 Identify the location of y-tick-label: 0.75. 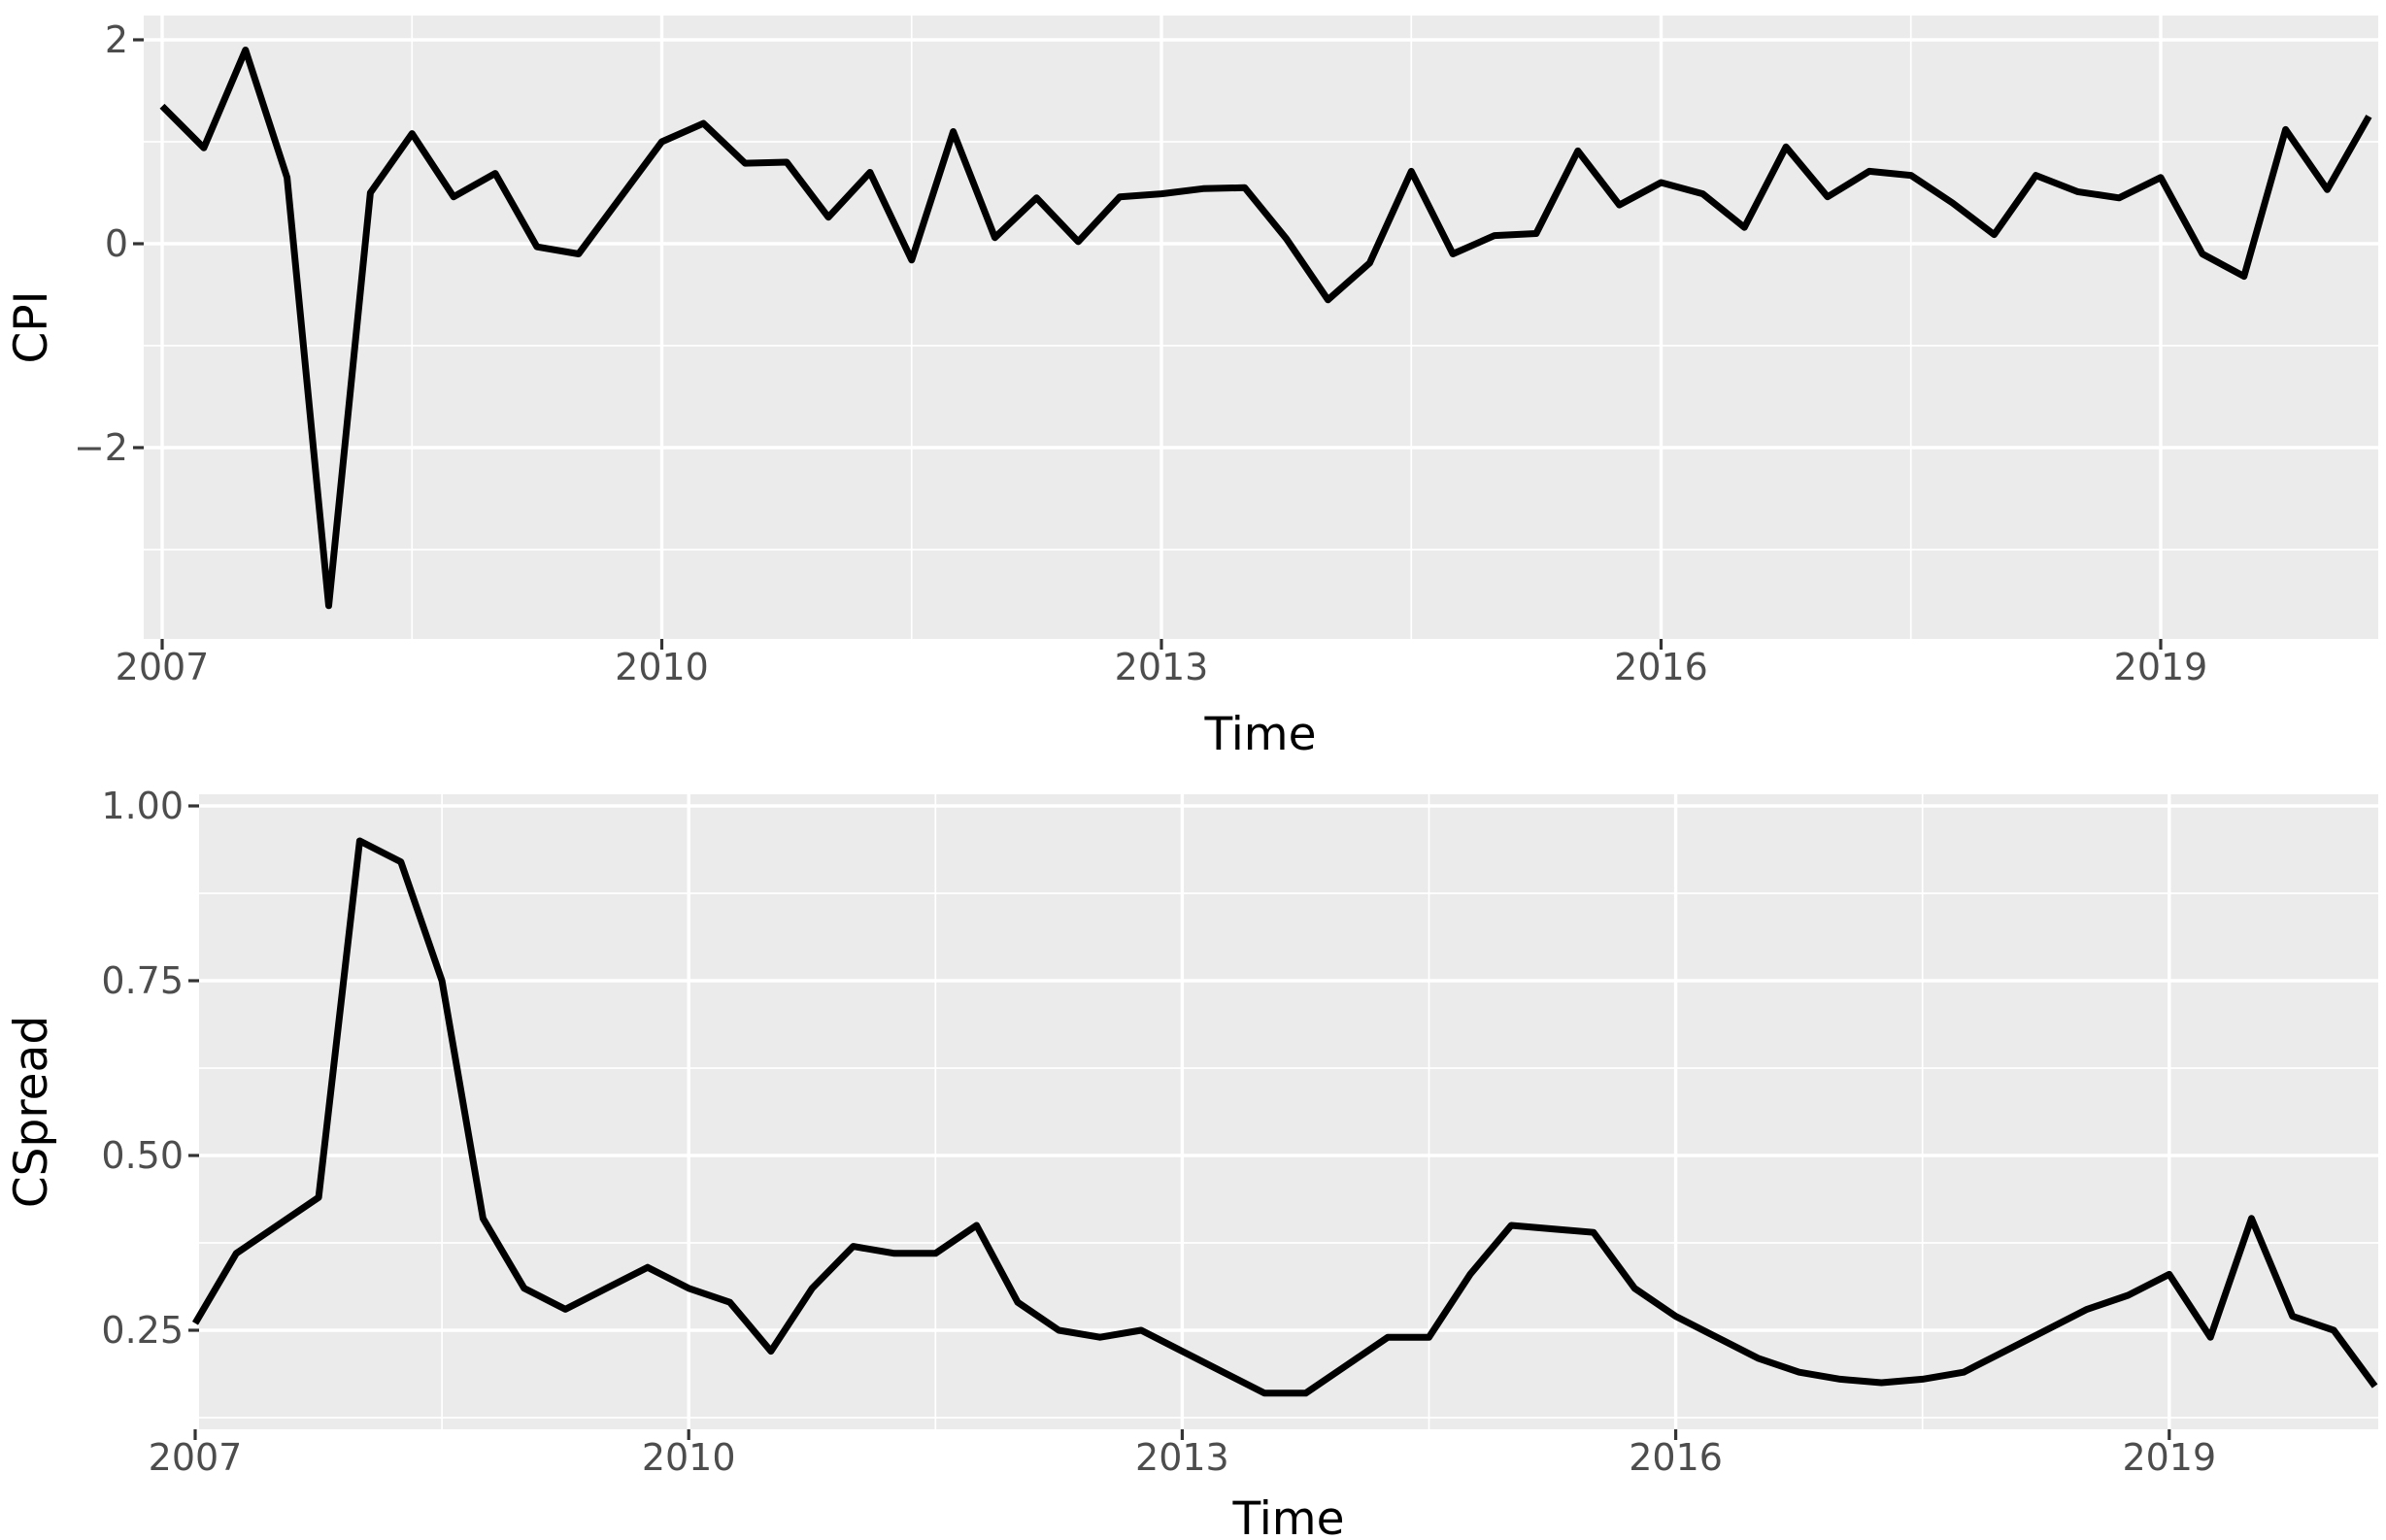
(142, 980).